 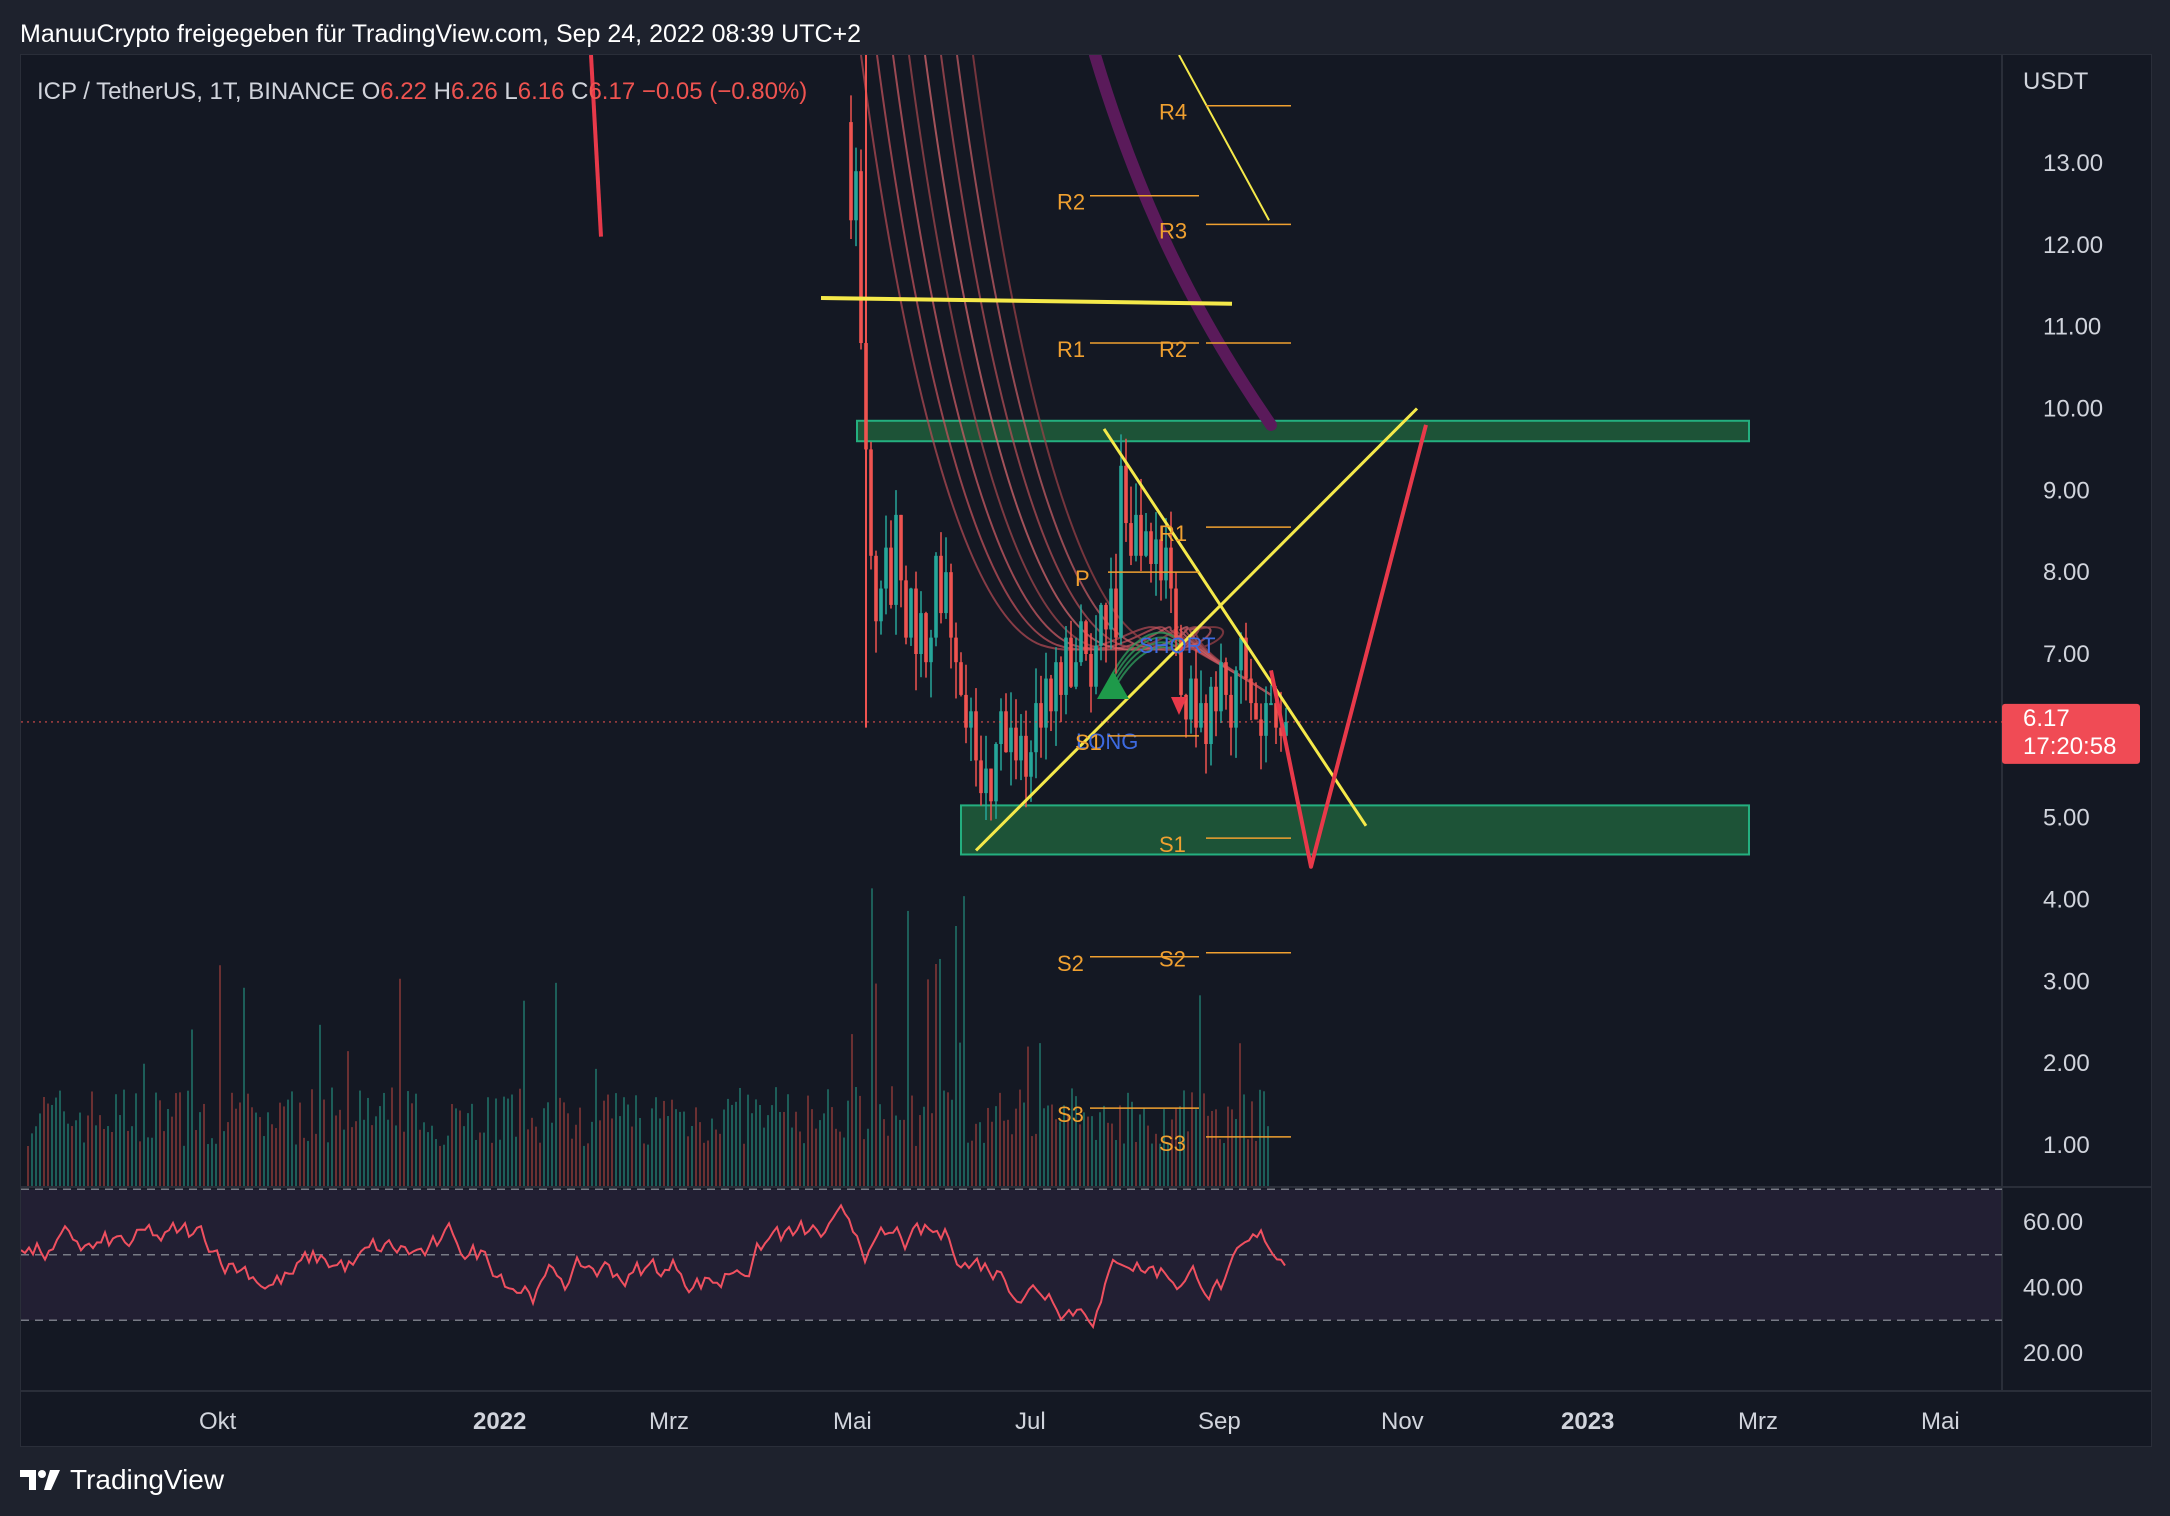 I want to click on pivot-label-right-s1: S1, so click(x=1172, y=844).